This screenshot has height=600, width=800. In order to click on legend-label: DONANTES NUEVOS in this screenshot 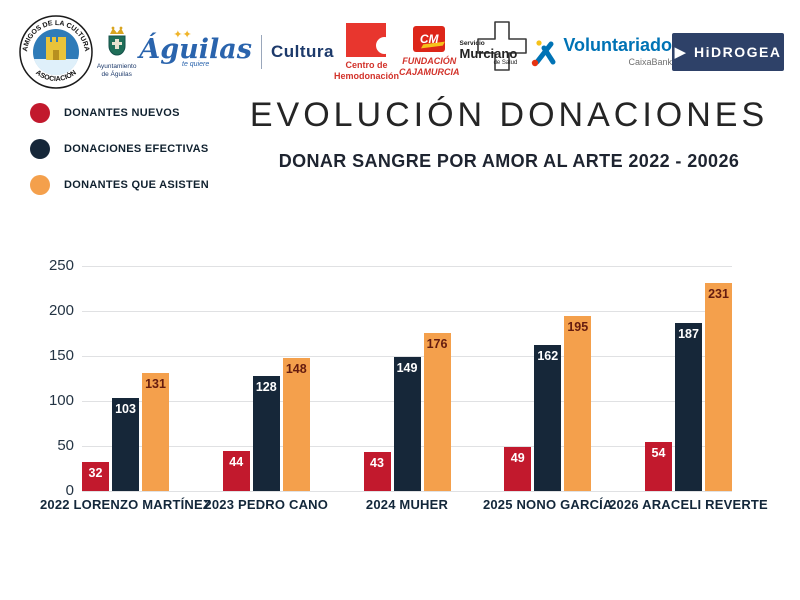, I will do `click(122, 113)`.